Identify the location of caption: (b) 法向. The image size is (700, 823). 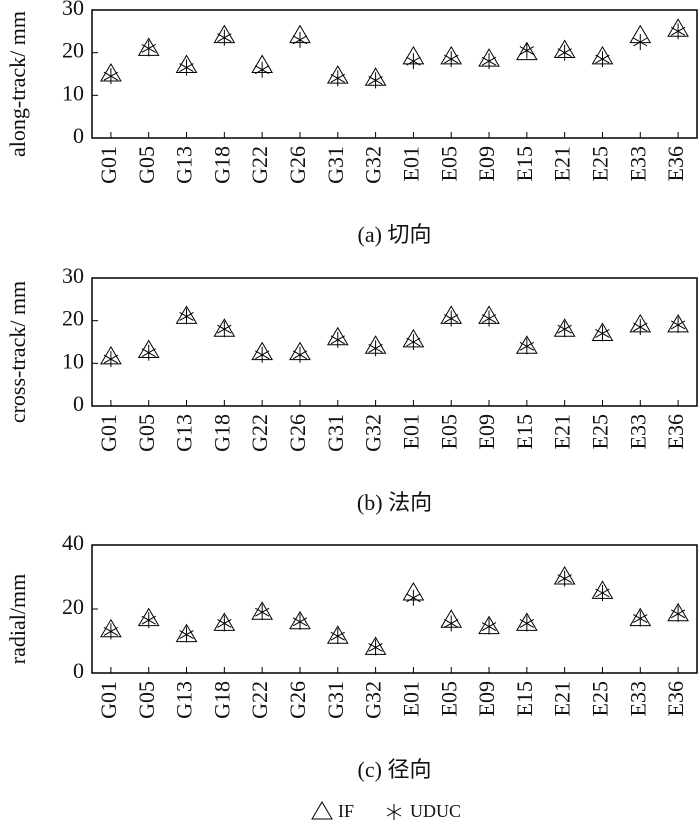
(394, 502).